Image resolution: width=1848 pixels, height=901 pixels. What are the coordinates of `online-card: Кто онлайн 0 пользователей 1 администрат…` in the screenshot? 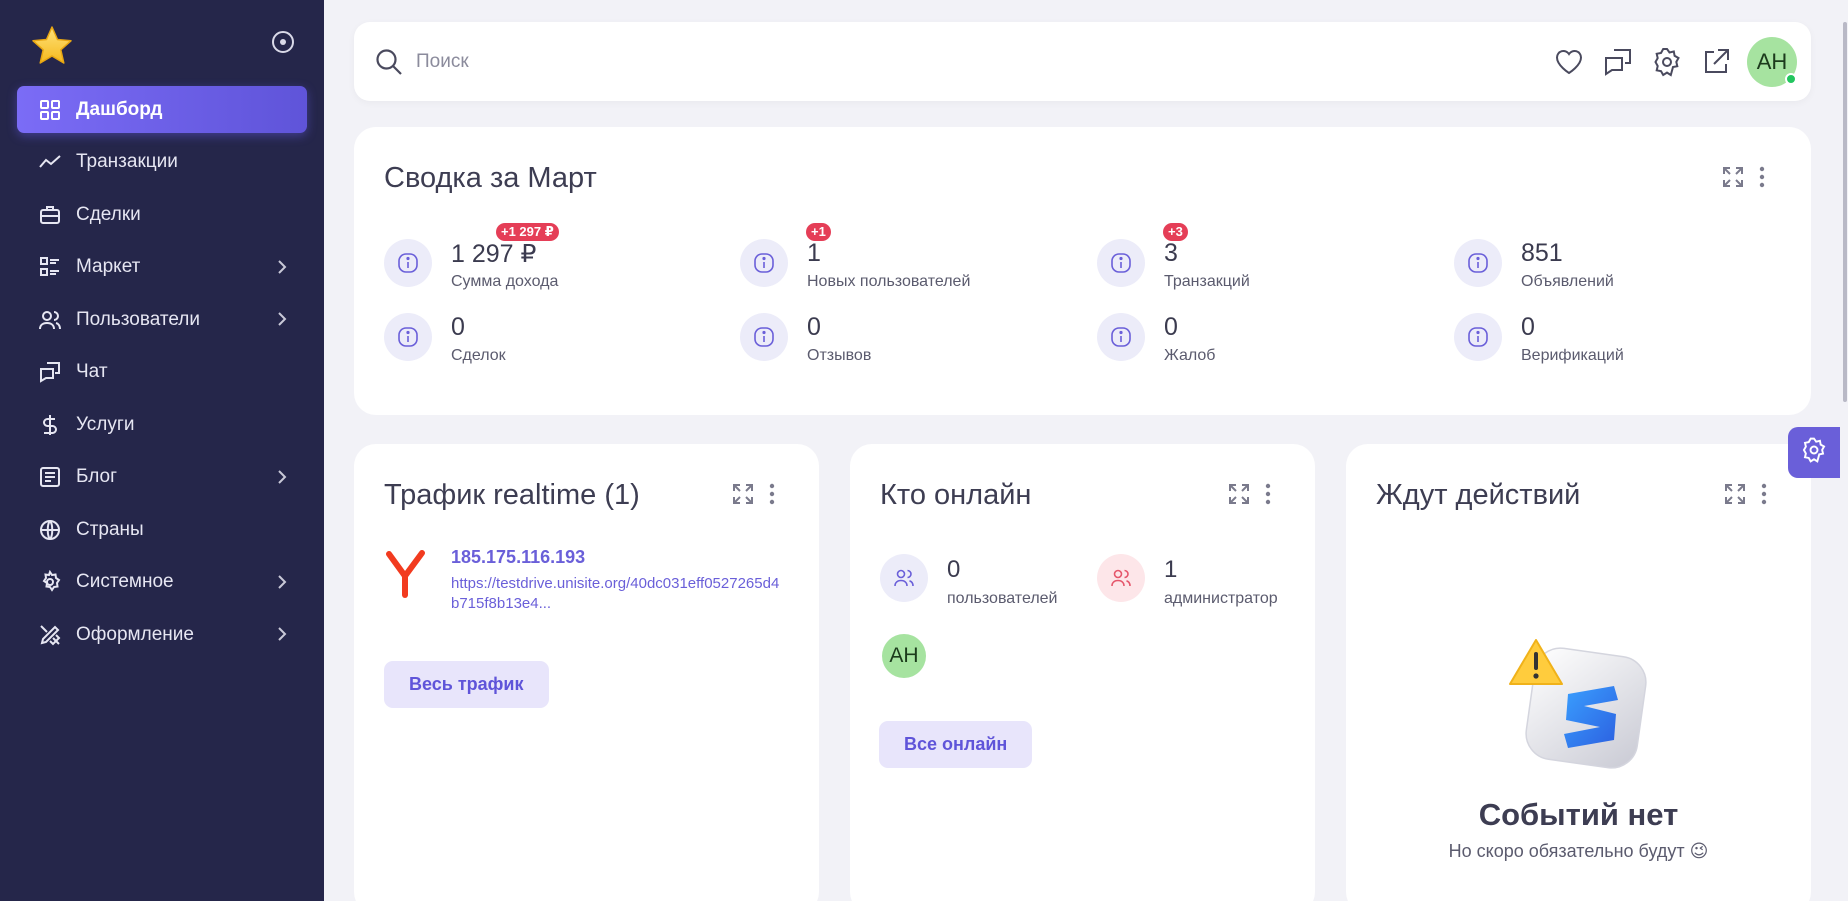 It's located at (1082, 672).